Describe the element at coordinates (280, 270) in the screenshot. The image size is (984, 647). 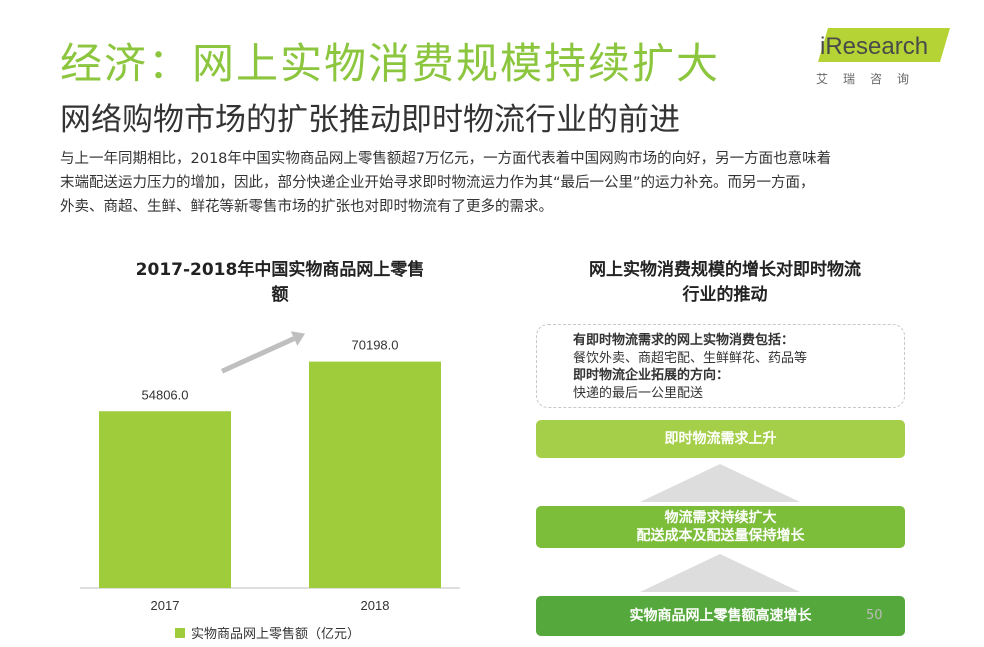
I see `chart-title-line: 2017-2018年中国实物商品网上零售` at that location.